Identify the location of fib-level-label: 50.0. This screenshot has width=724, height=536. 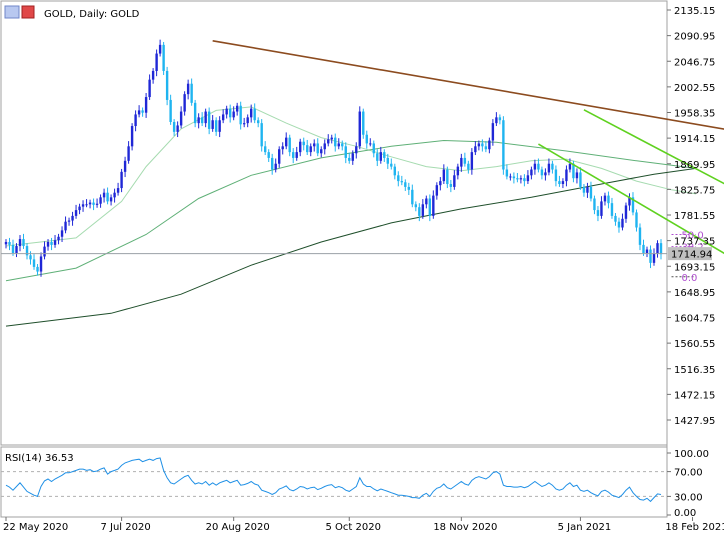
(693, 235).